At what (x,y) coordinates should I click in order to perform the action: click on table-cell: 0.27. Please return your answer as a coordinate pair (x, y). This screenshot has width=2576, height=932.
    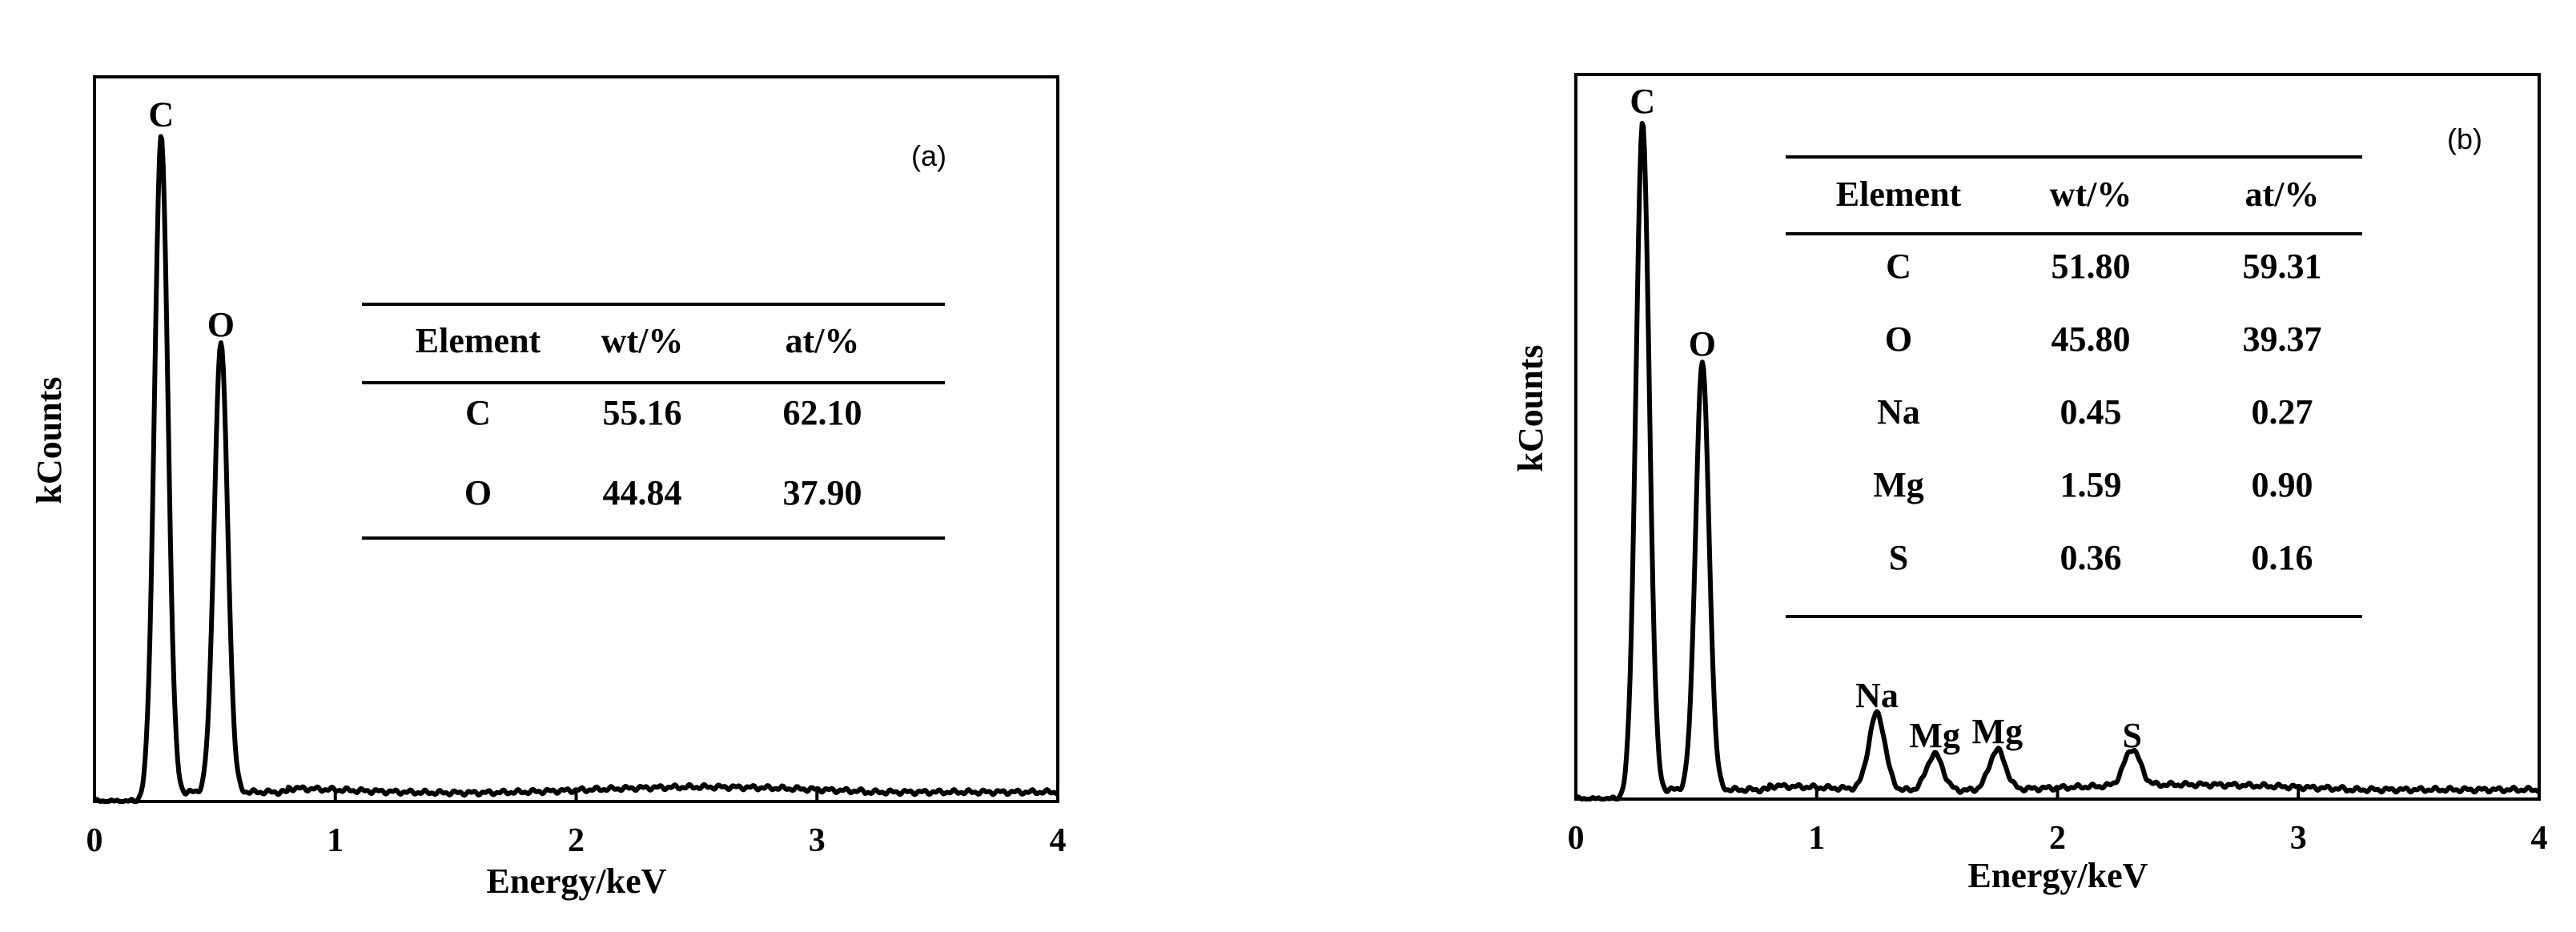
    Looking at the image, I should click on (2282, 412).